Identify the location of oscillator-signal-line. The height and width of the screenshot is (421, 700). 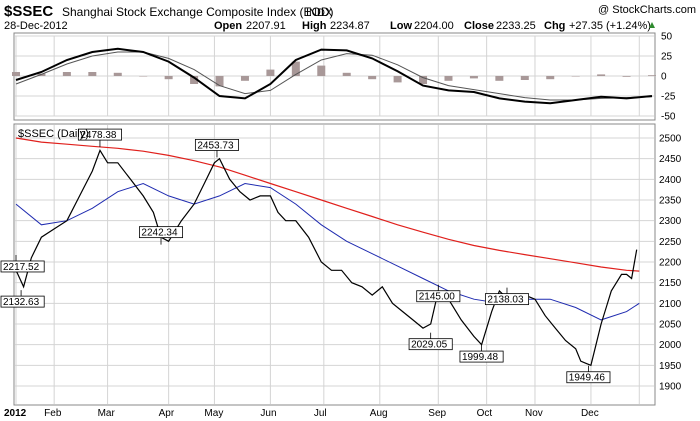
(334, 76).